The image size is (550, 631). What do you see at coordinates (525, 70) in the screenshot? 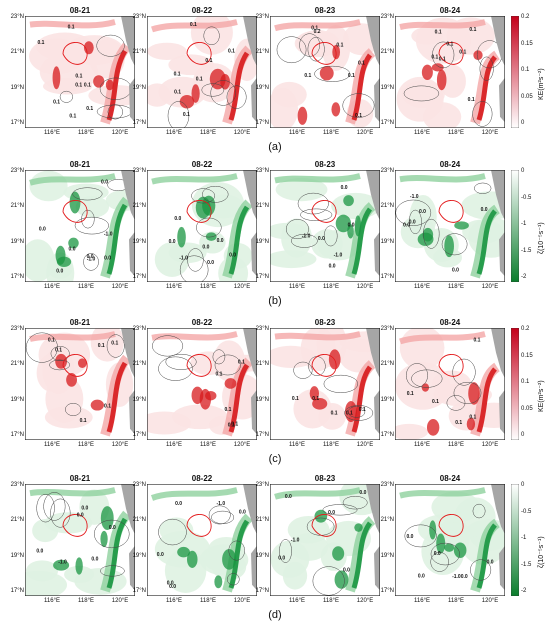
I see `colorbar-tick: 0.1` at bounding box center [525, 70].